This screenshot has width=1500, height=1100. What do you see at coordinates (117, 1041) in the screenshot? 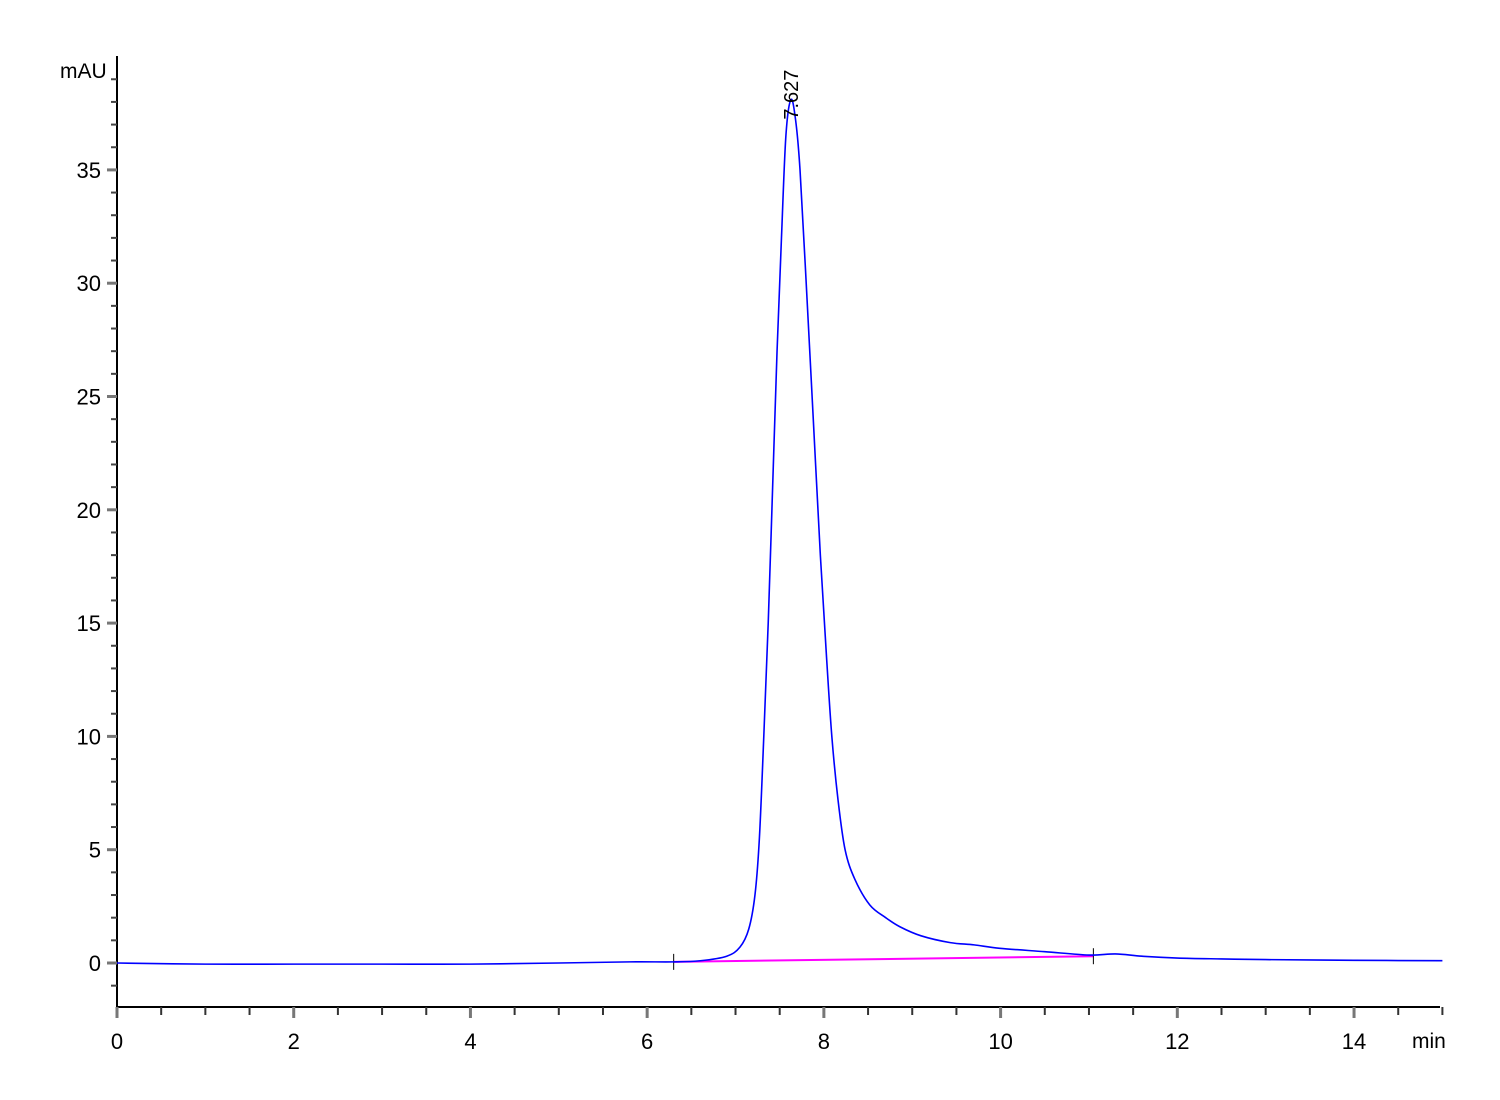
I see `x-tick-label: 0` at bounding box center [117, 1041].